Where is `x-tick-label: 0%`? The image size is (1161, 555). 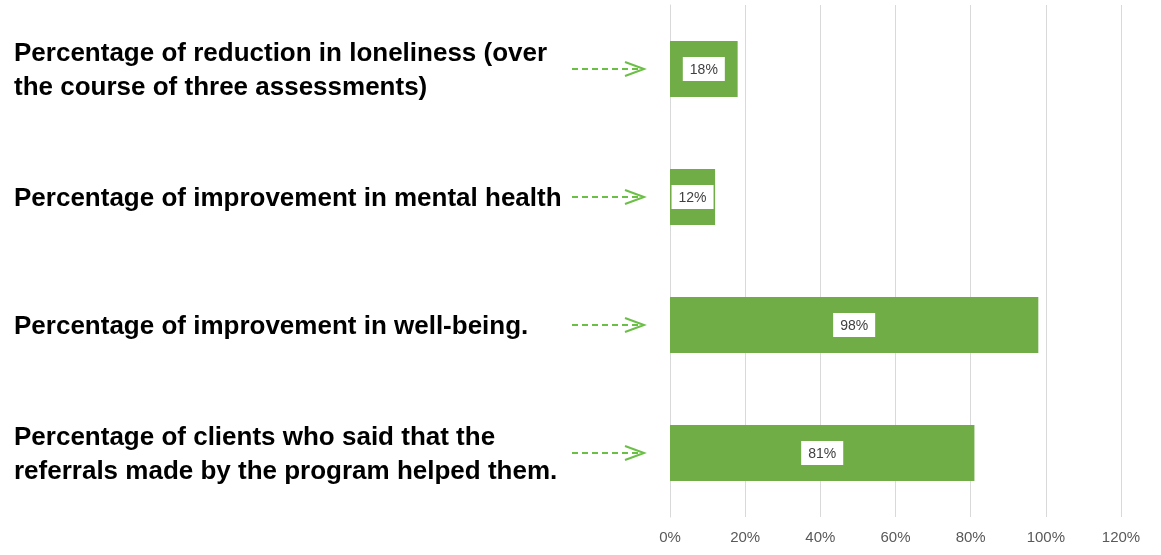
x-tick-label: 0% is located at coordinates (670, 536).